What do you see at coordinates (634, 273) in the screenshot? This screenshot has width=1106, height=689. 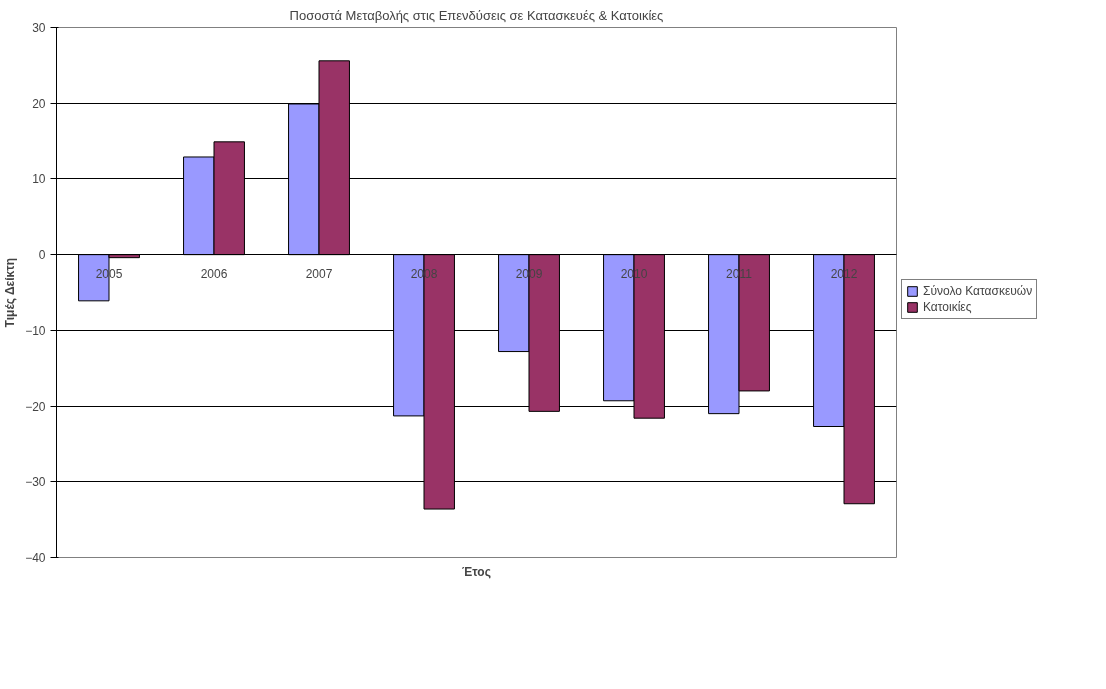 I see `x-tick-label: 2010` at bounding box center [634, 273].